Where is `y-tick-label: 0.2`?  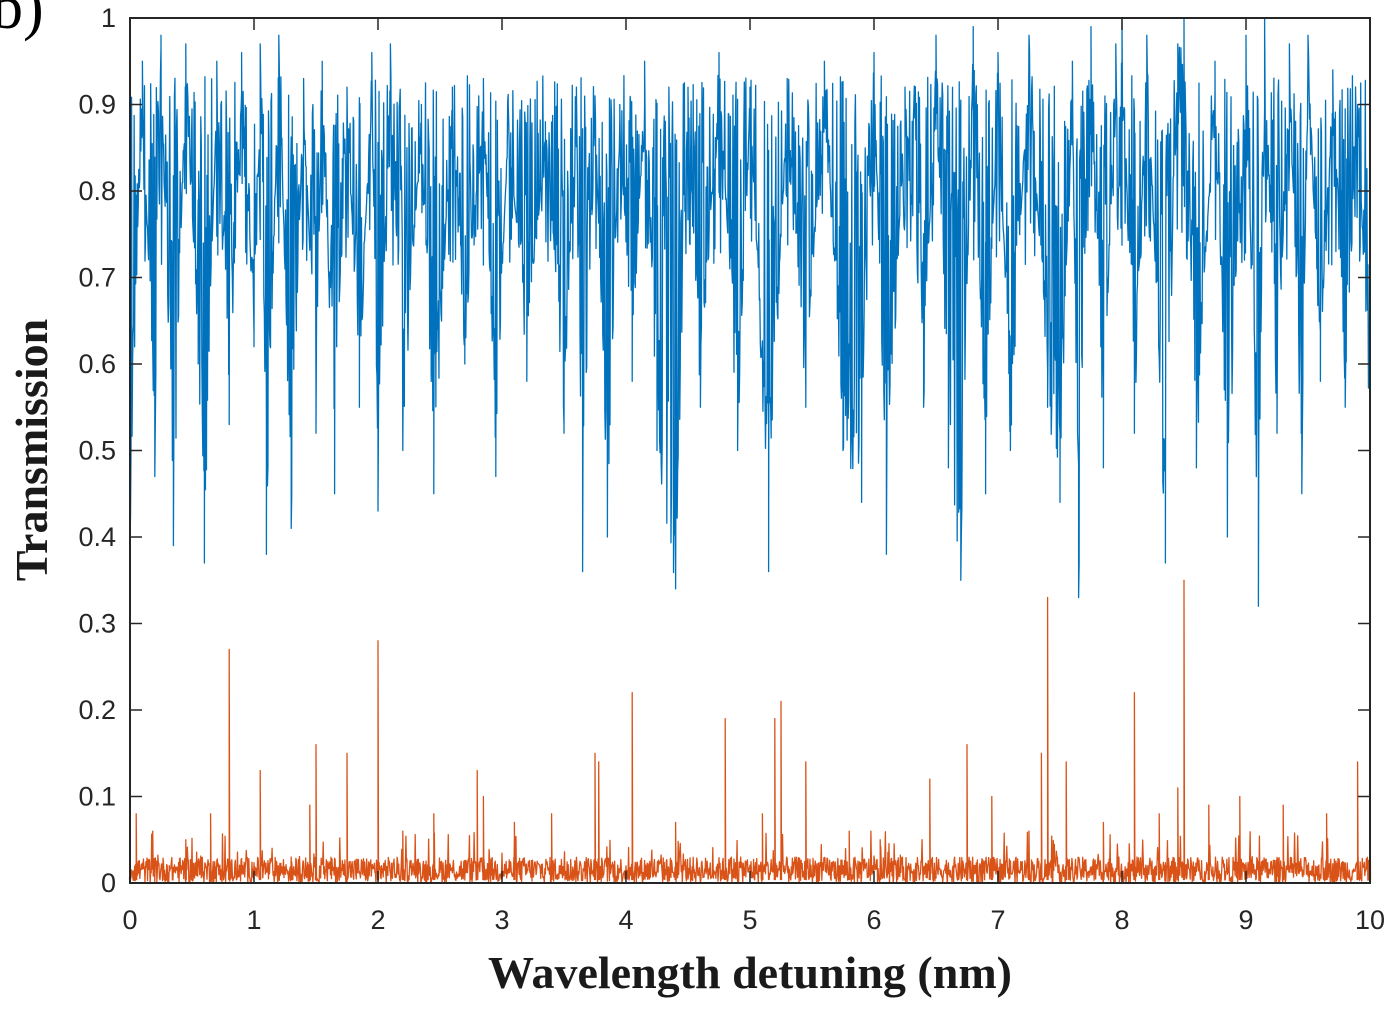
y-tick-label: 0.2 is located at coordinates (97, 710).